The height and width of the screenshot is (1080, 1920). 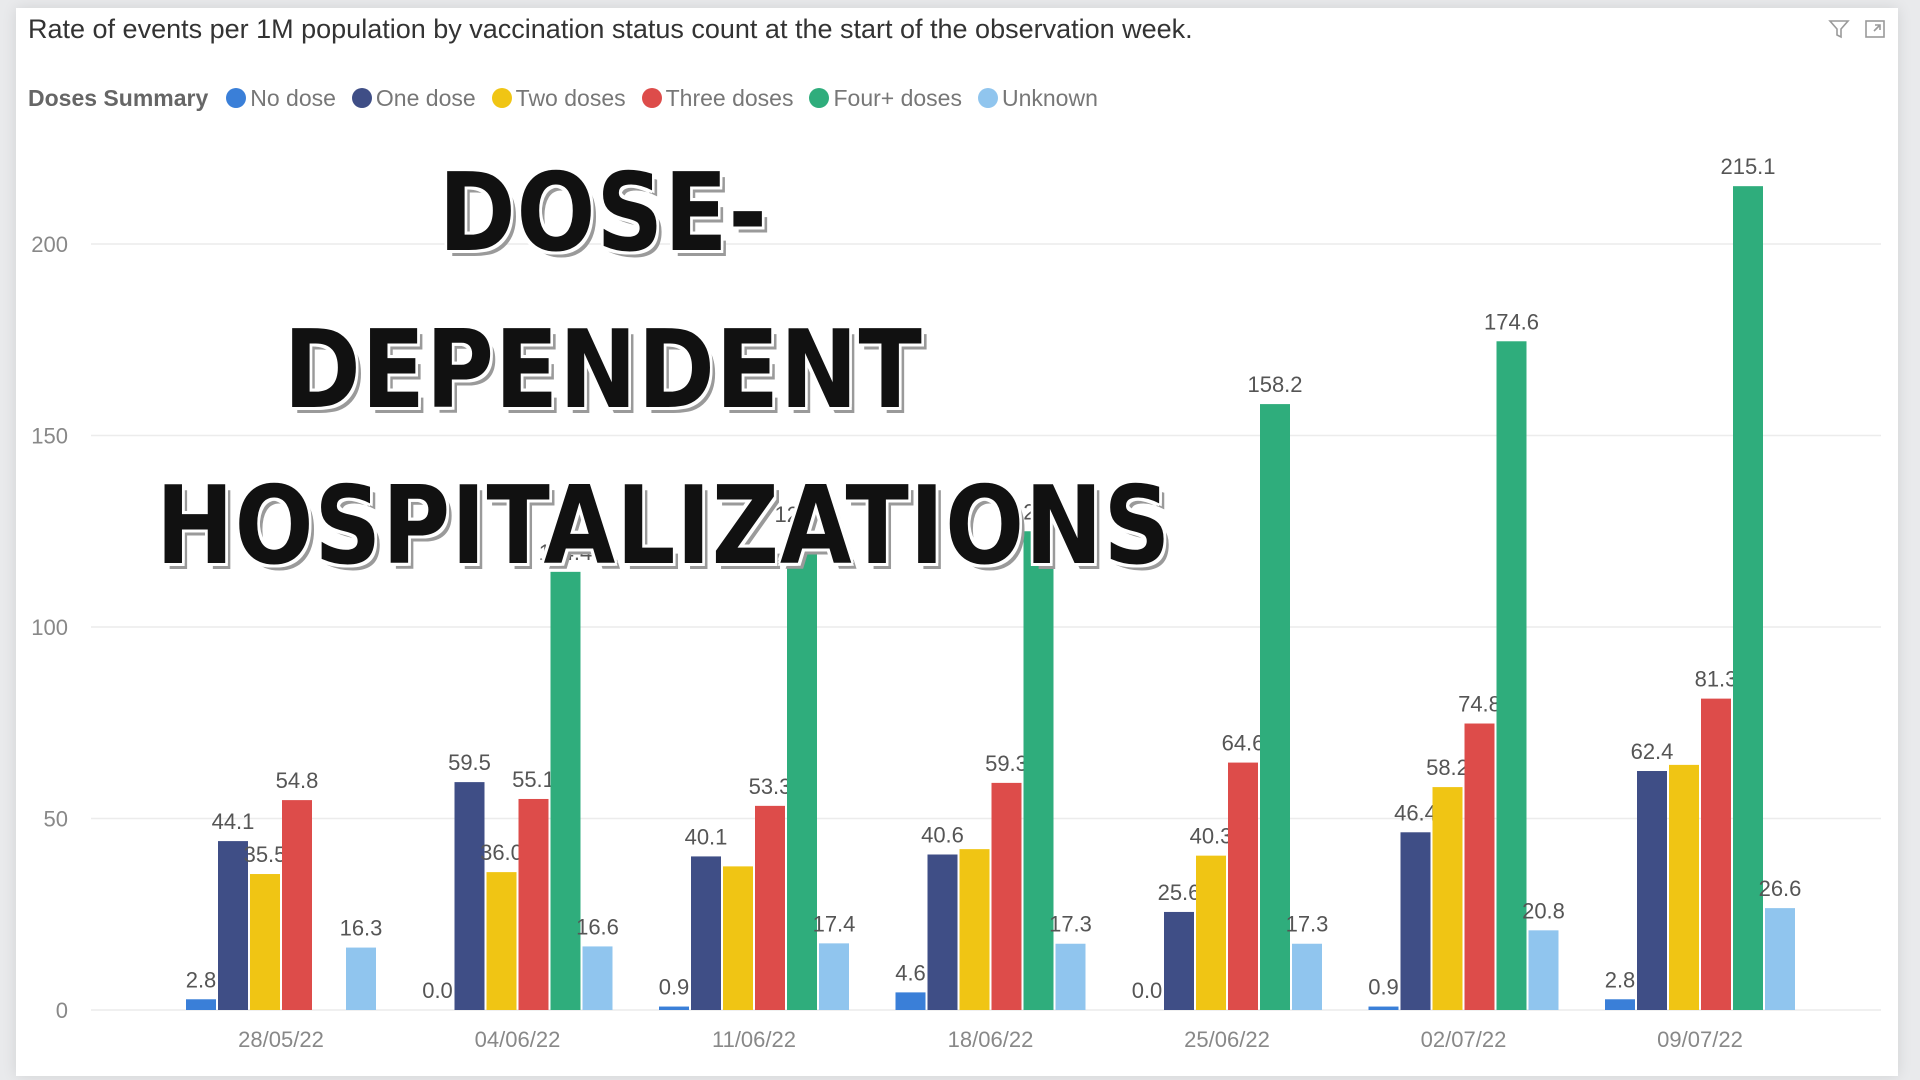 I want to click on legend-item-two-doses: Two doses, so click(x=558, y=98).